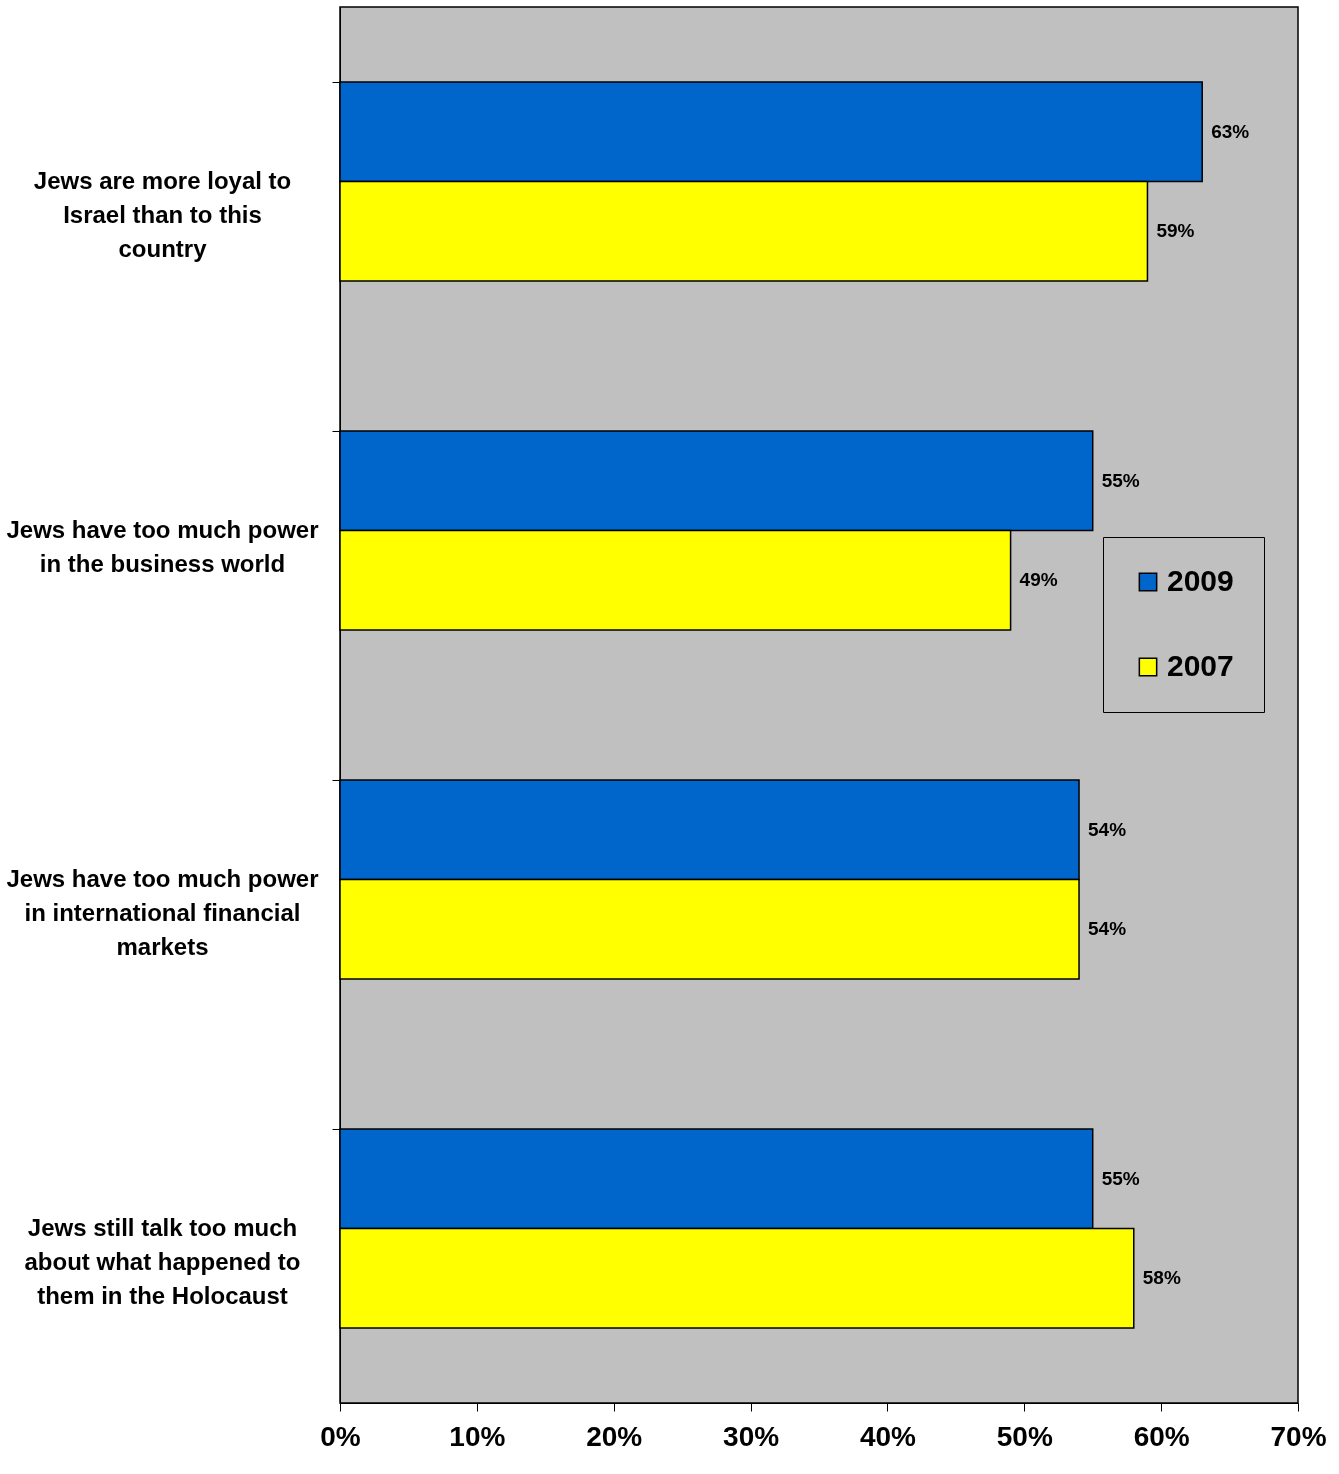 This screenshot has height=1474, width=1339. I want to click on y-tick-label: Jews still talk too much about what happened to them in the Holocaust, so click(162, 1261).